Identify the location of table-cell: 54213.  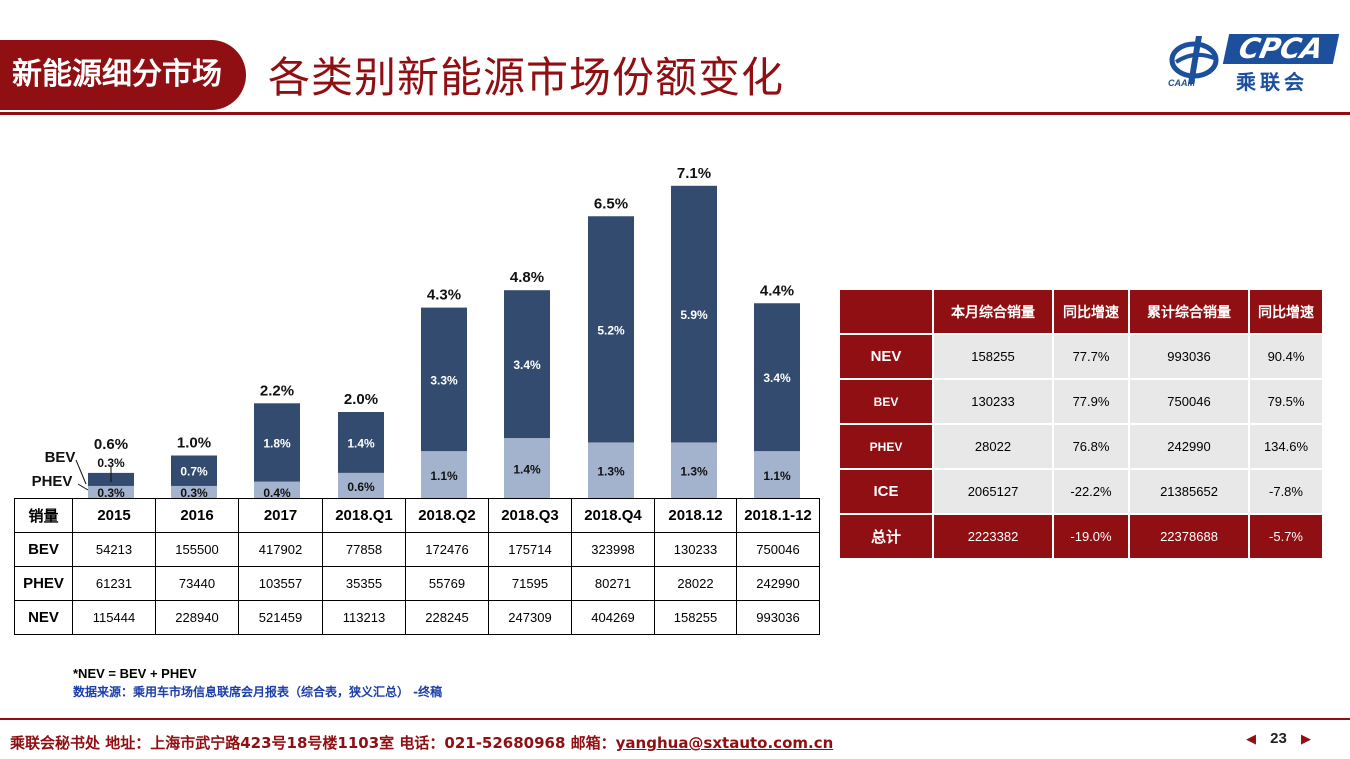
(114, 549).